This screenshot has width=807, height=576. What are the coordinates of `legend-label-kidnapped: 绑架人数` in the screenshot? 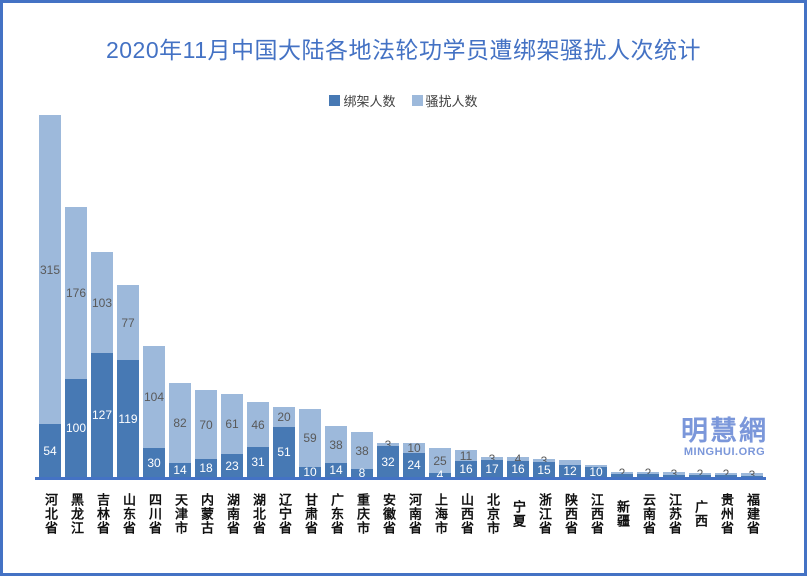 It's located at (369, 101).